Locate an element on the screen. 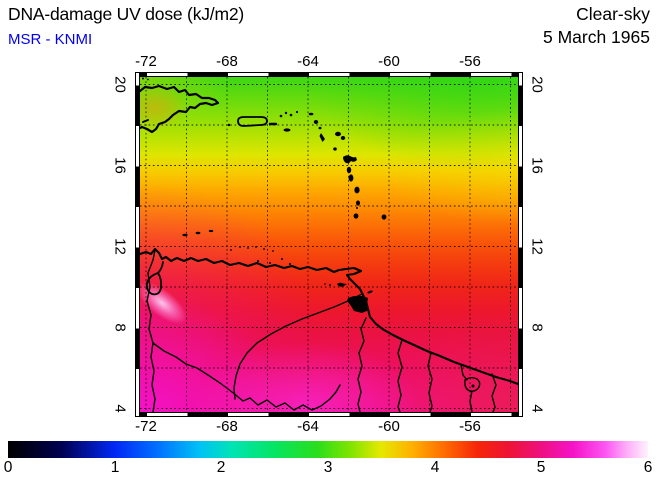  source-label: MSR - KNMI is located at coordinates (50, 39).